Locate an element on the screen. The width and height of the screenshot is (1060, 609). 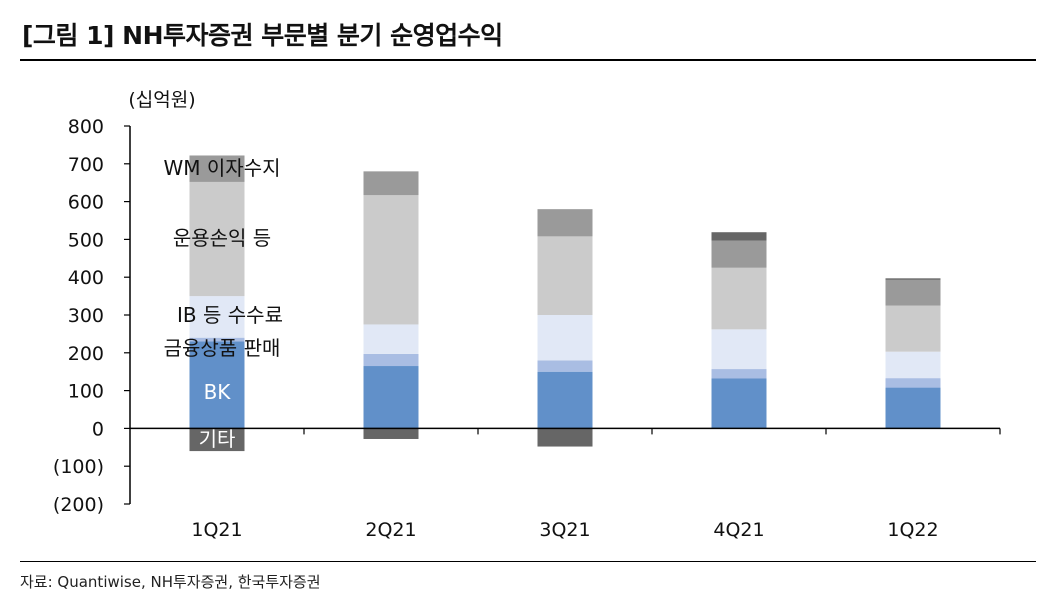
bar-segment-1Q21-s3 is located at coordinates (217, 239).